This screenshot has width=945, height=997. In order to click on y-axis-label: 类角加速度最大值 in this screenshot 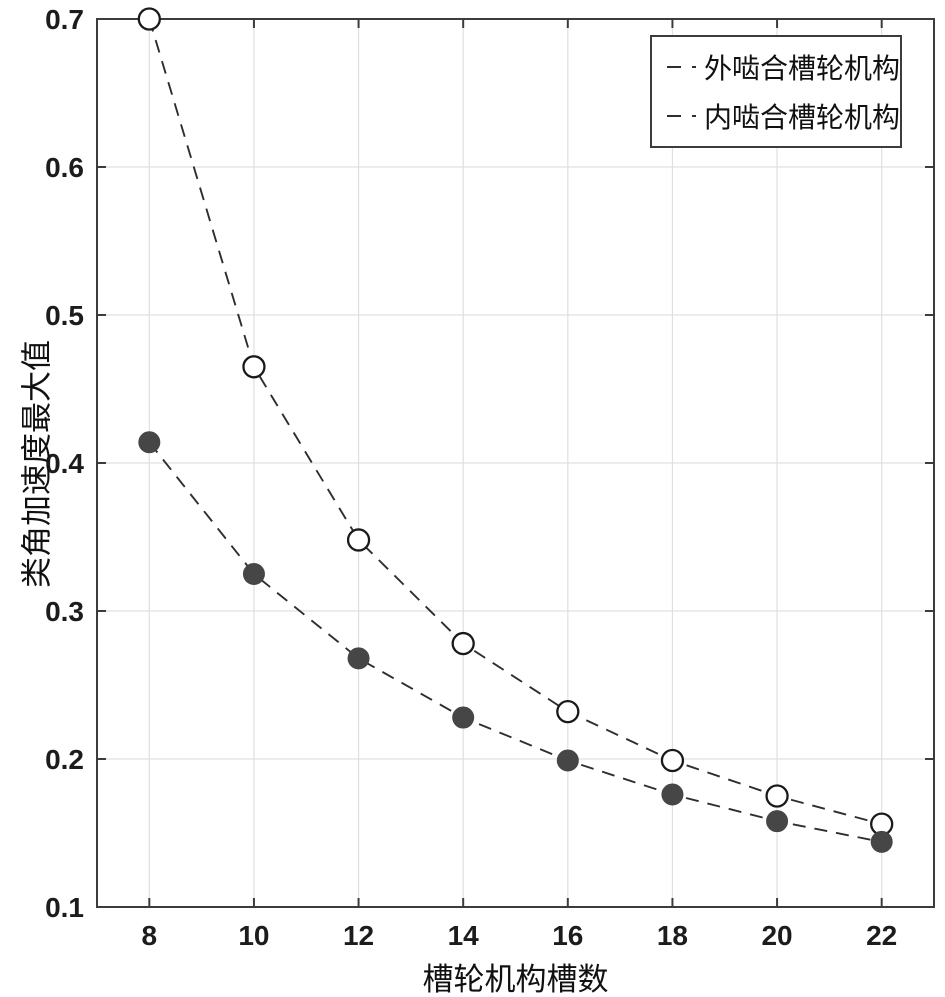, I will do `click(37, 464)`.